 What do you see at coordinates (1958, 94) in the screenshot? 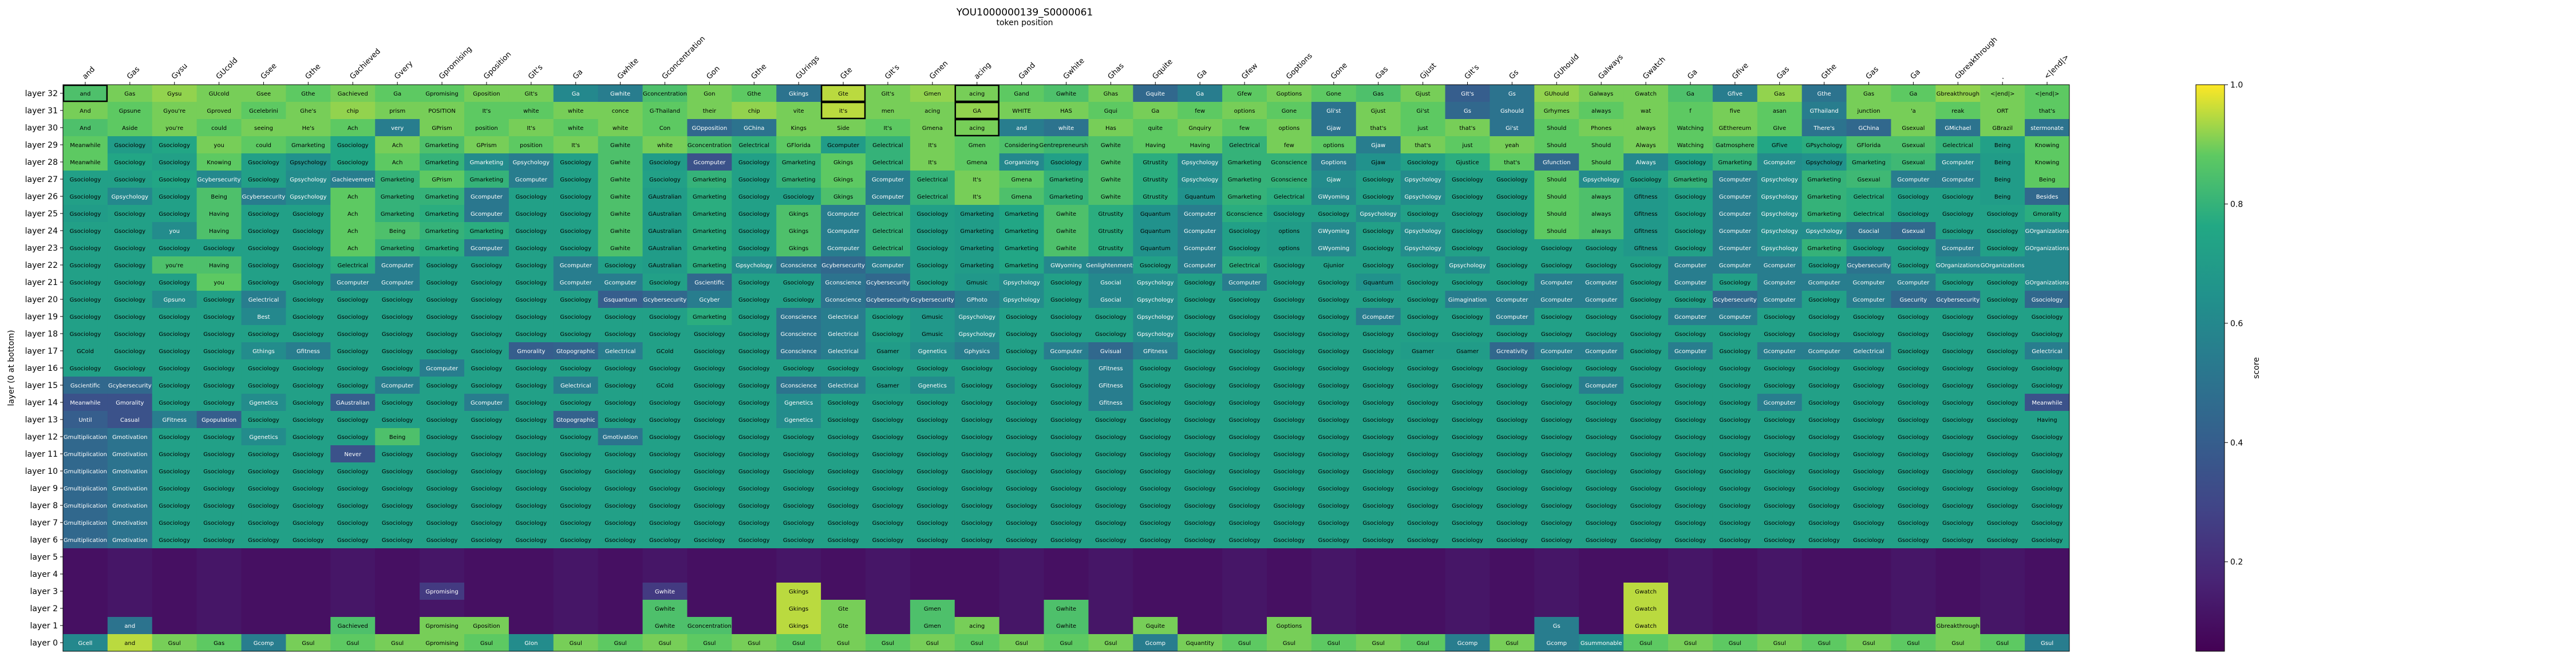
I see `cell-label: Gbreakthrough` at bounding box center [1958, 94].